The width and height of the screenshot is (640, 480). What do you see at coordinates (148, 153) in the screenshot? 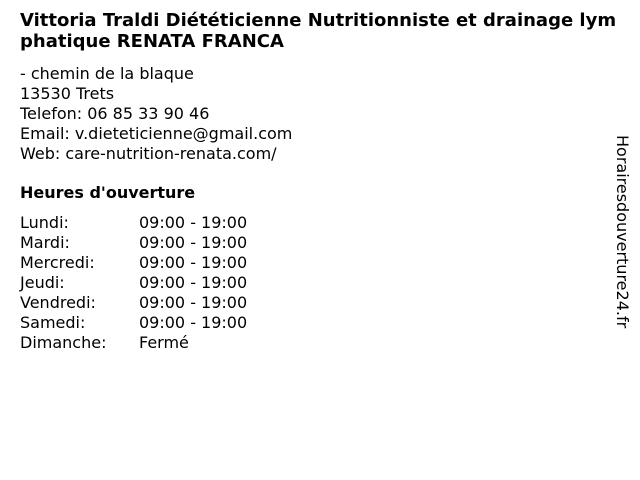
I see `website: Web: care-nutrition-renata.com/` at bounding box center [148, 153].